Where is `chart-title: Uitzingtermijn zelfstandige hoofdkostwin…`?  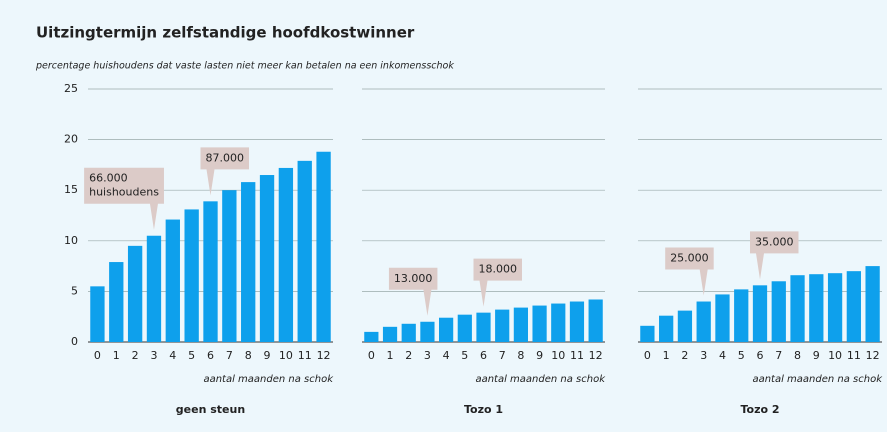
chart-title: Uitzingtermijn zelfstandige hoofdkostwin… is located at coordinates (225, 33).